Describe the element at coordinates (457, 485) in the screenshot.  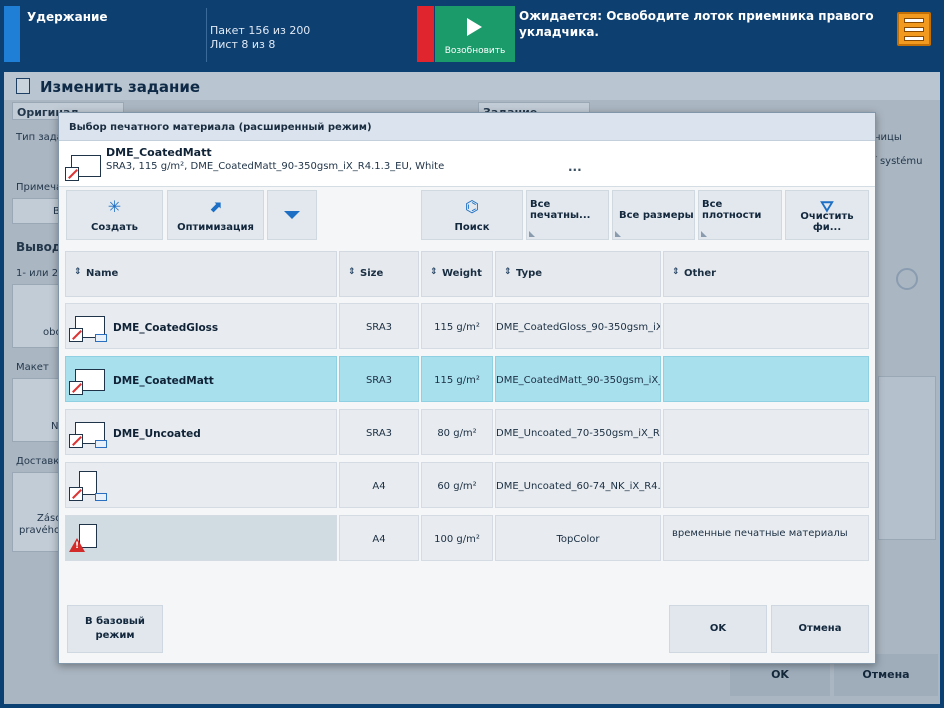
I see `table-cell: 60 g/m²` at that location.